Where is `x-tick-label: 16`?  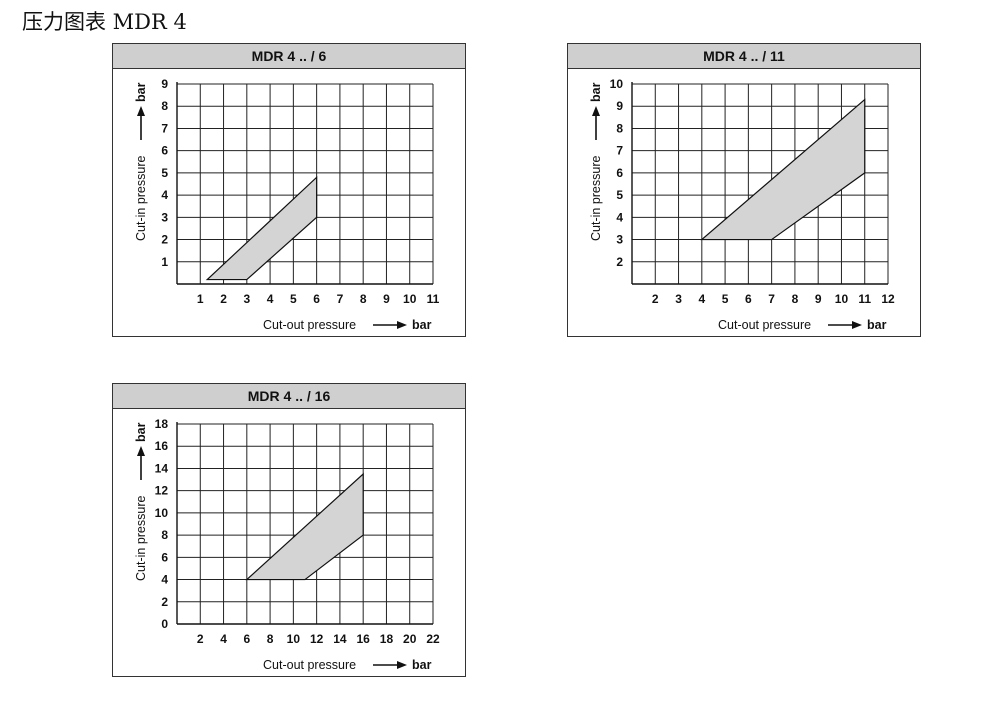 x-tick-label: 16 is located at coordinates (364, 639).